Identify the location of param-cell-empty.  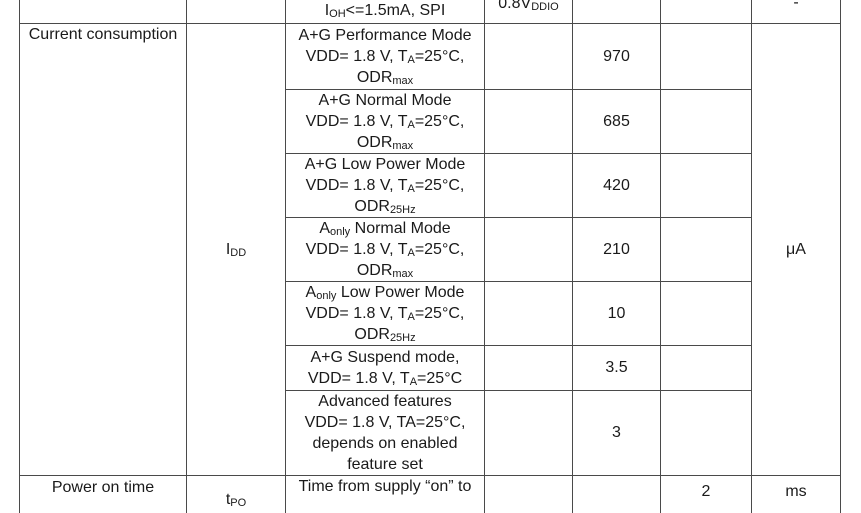
(103, 12).